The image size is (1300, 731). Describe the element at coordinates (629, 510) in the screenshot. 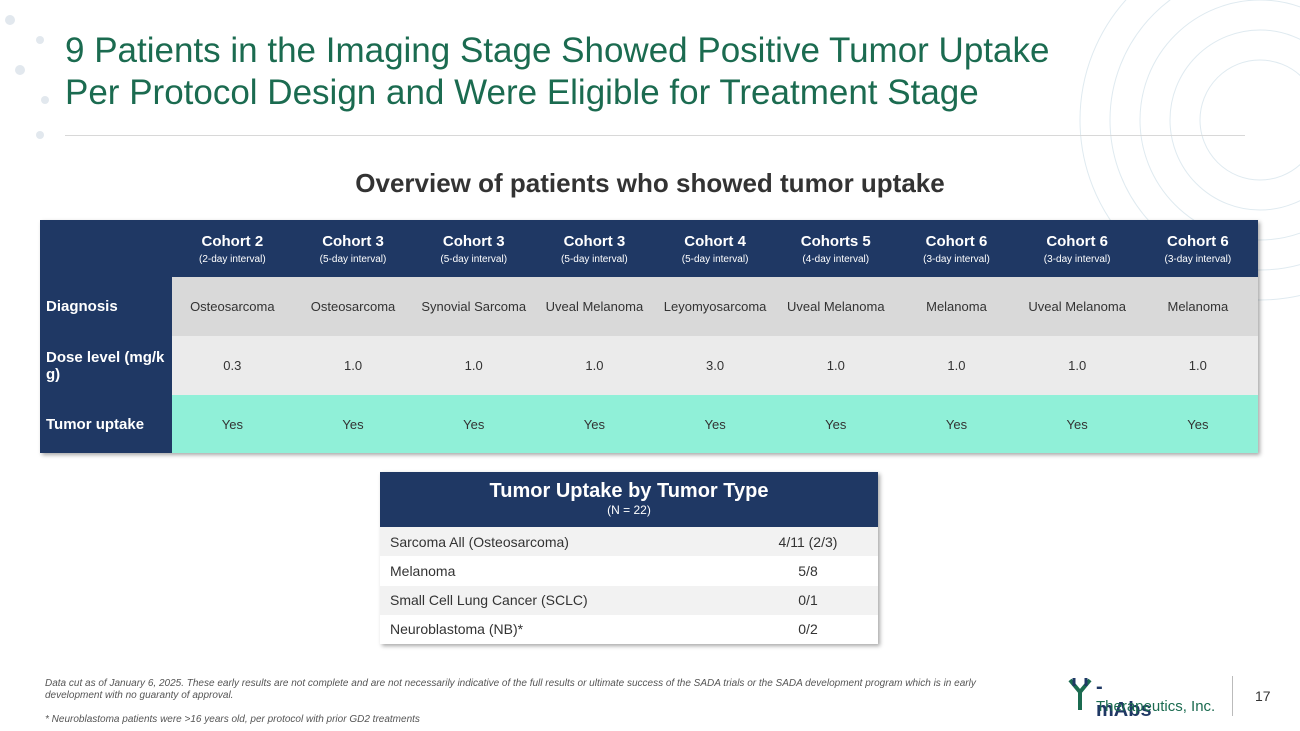

I see `type-table-subtitle: (N = 22)` at that location.